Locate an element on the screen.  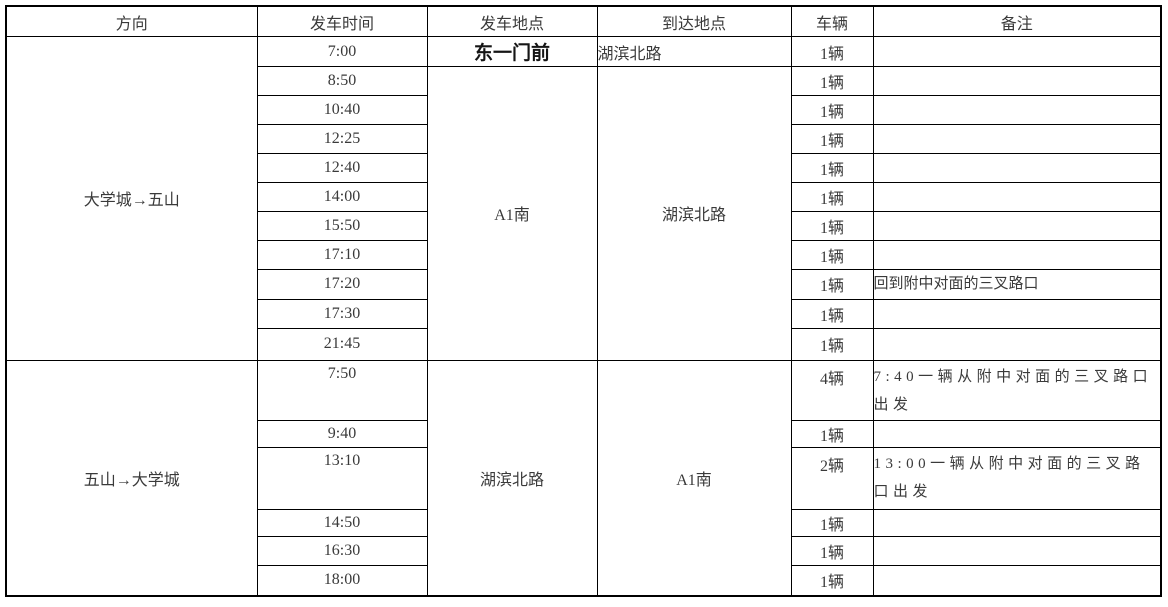
remark-cell: 13:00一辆从附中对面的三叉路口出发 is located at coordinates (1017, 478).